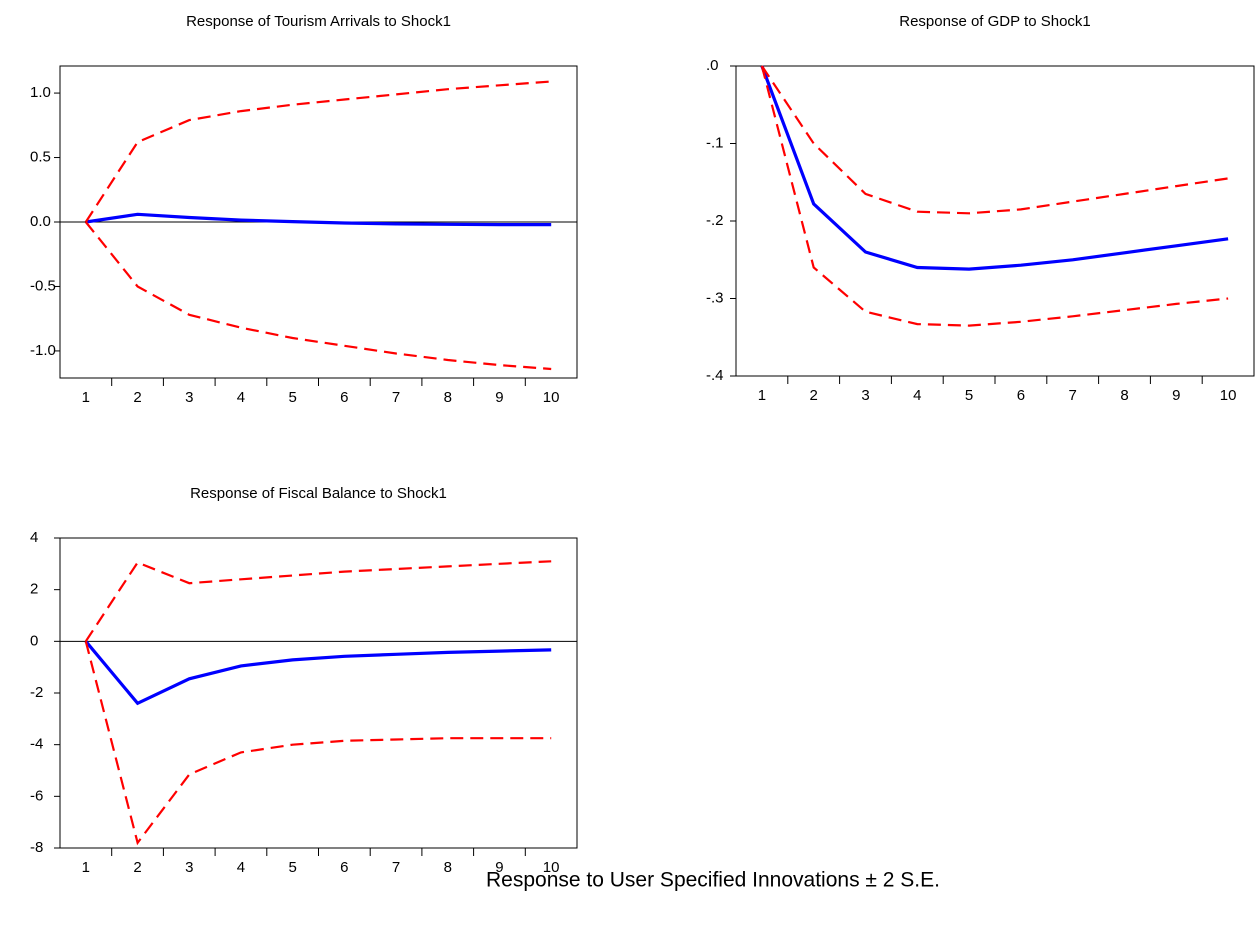 Image resolution: width=1256 pixels, height=928 pixels. I want to click on y-tick-label: -6, so click(36, 795).